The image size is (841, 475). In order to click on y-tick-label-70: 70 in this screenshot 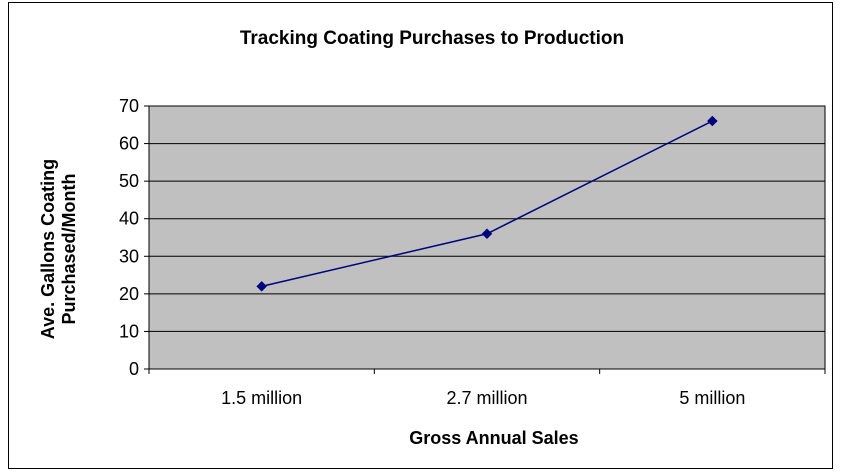, I will do `click(129, 106)`.